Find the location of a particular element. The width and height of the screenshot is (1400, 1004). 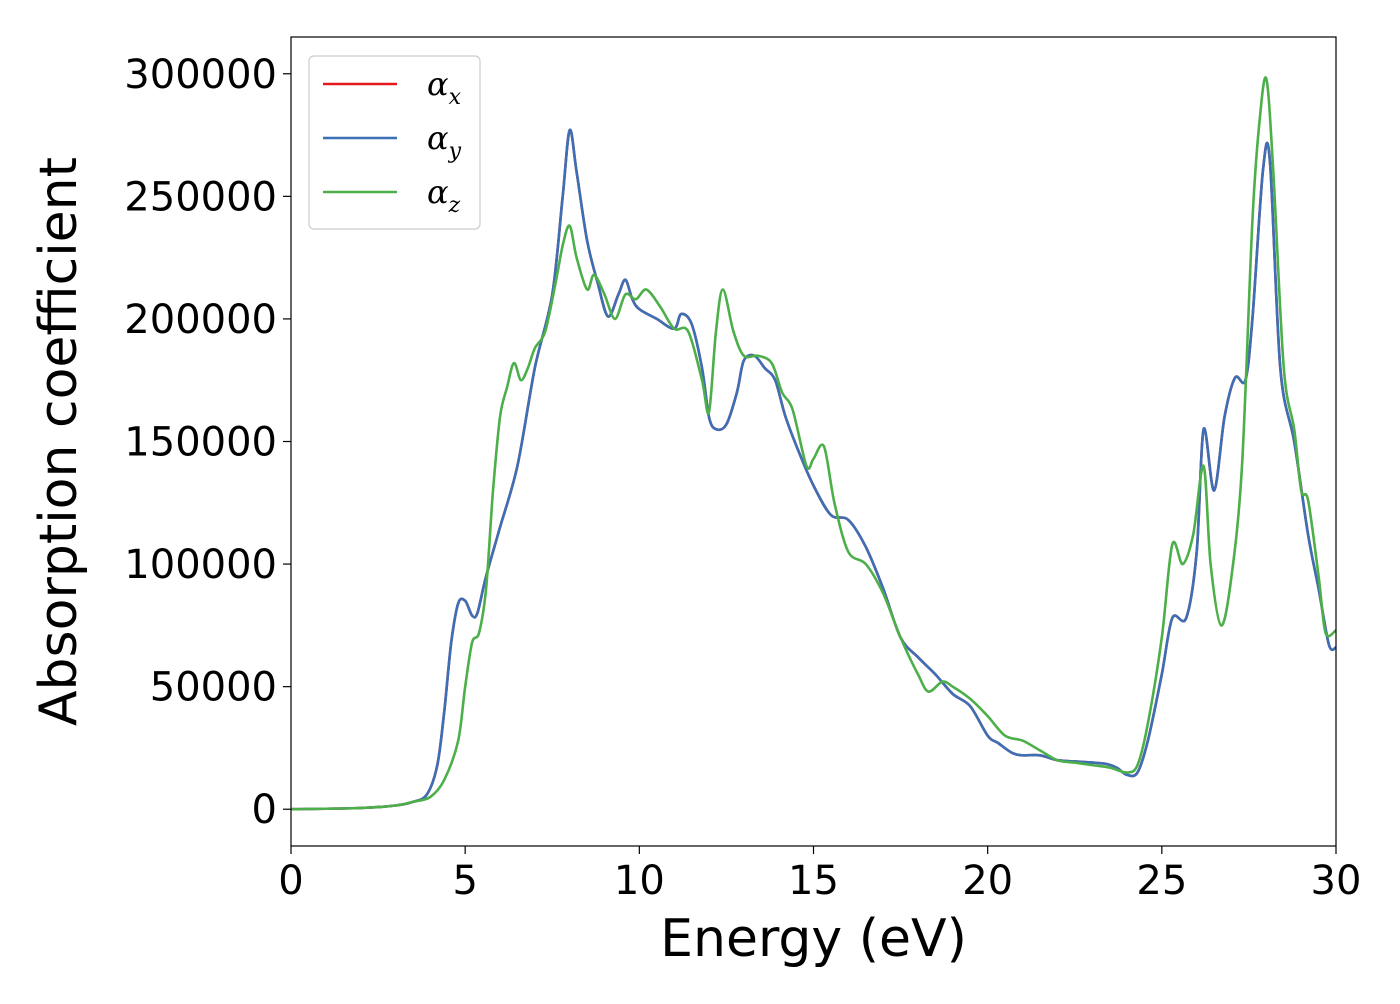

x-tick-label: 20 is located at coordinates (987, 881).